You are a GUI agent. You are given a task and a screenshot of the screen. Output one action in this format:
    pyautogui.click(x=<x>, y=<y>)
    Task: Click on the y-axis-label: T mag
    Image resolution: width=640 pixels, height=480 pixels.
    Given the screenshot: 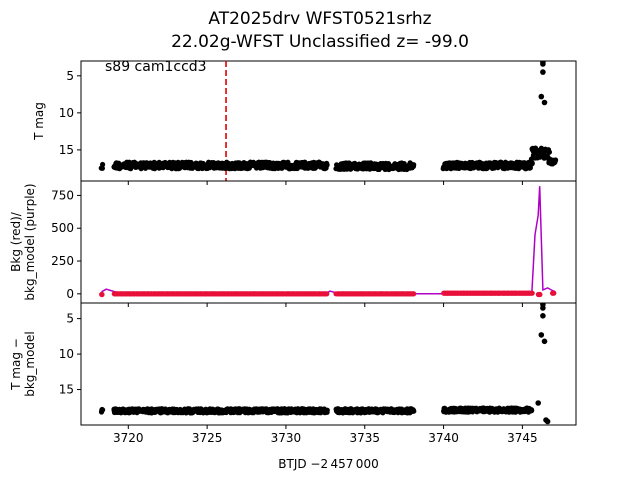 What is the action you would take?
    pyautogui.click(x=39, y=121)
    